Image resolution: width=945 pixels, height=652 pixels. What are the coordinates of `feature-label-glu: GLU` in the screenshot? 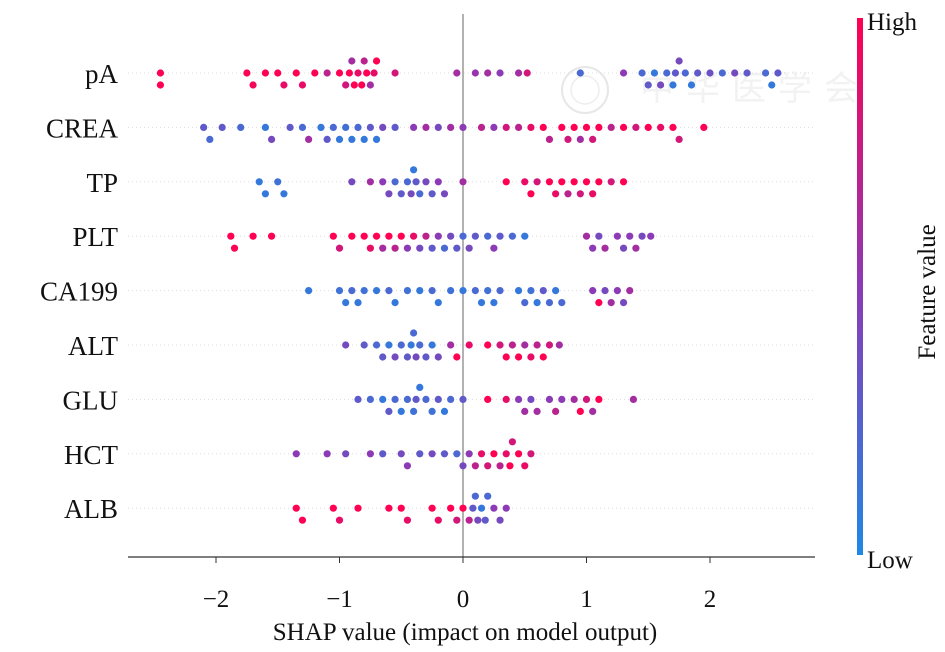 It's located at (91, 400).